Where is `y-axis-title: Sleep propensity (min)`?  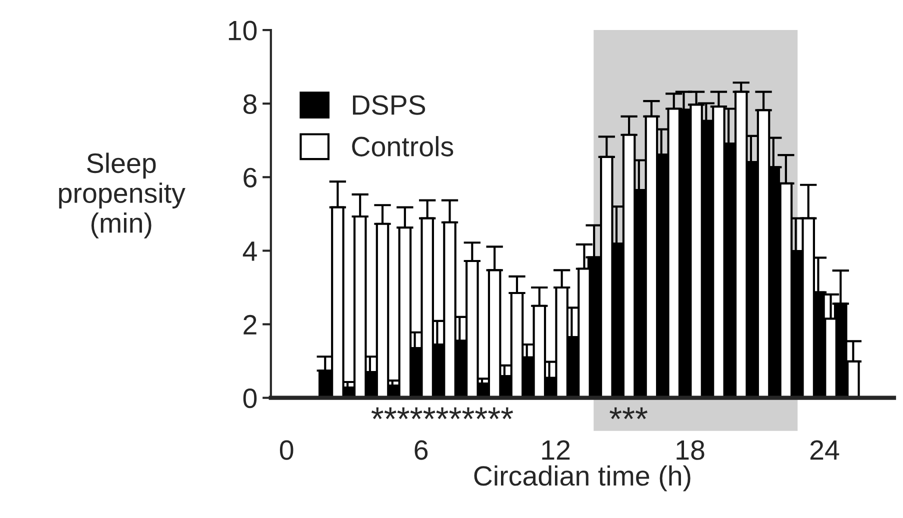
y-axis-title: Sleep propensity (min) is located at coordinates (122, 195).